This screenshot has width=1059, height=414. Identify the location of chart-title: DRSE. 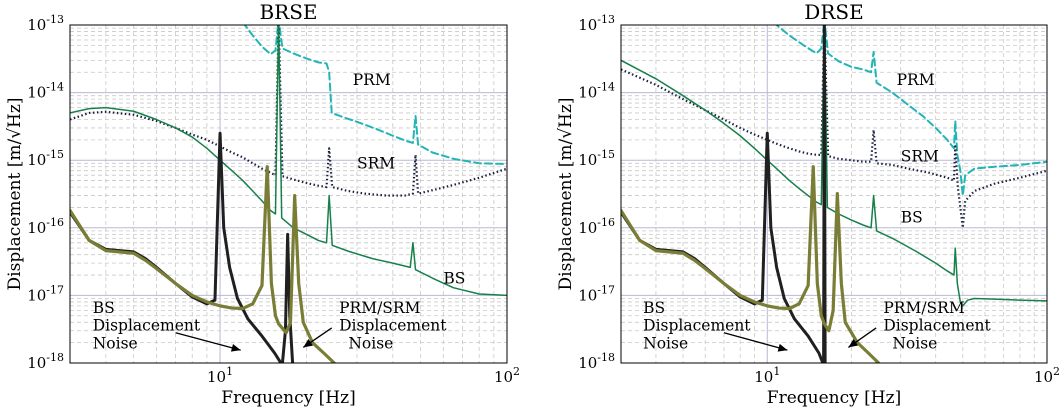
(833, 12).